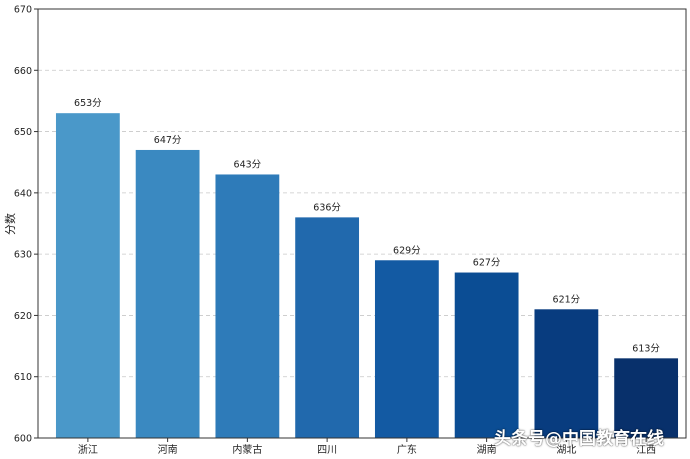  I want to click on y-tick-label: 600, so click(23, 439).